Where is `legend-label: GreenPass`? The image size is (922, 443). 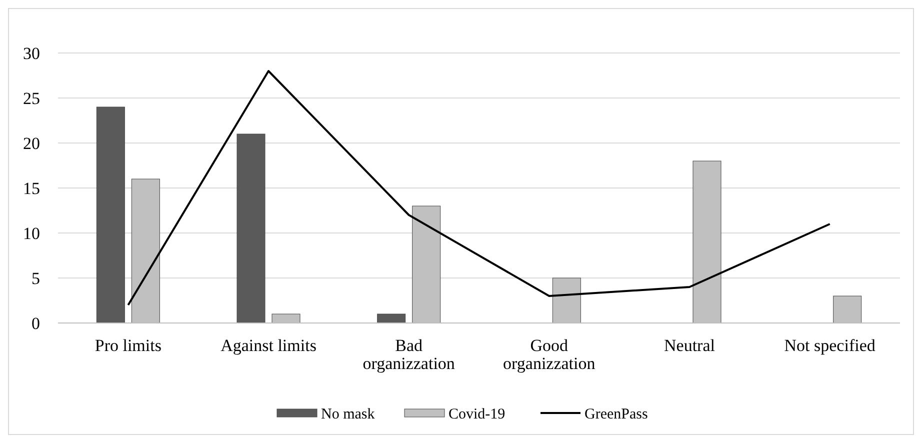
legend-label: GreenPass is located at coordinates (616, 414).